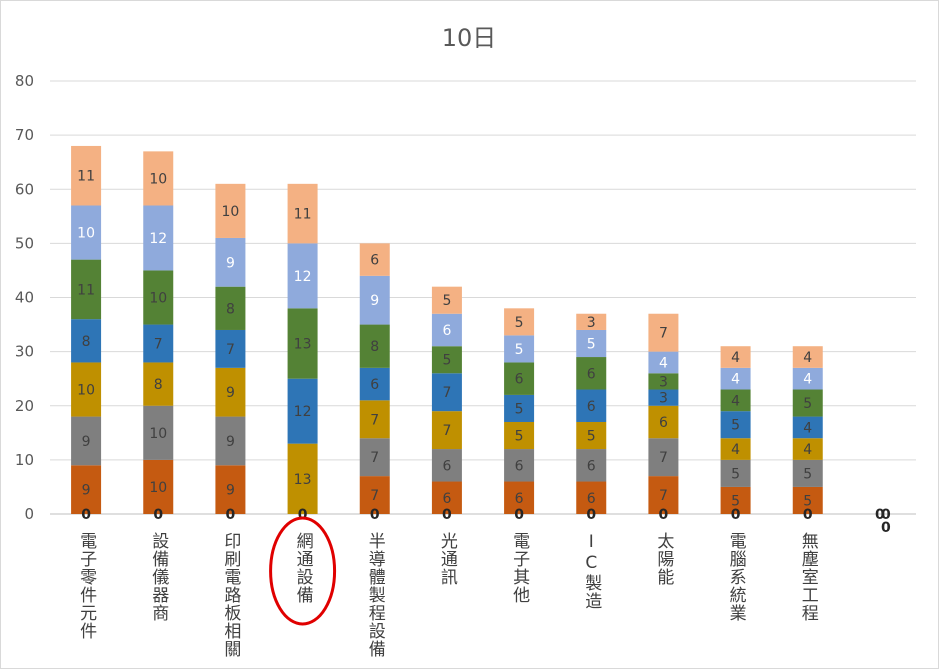  I want to click on category-label: 無塵室工程, so click(808, 577).